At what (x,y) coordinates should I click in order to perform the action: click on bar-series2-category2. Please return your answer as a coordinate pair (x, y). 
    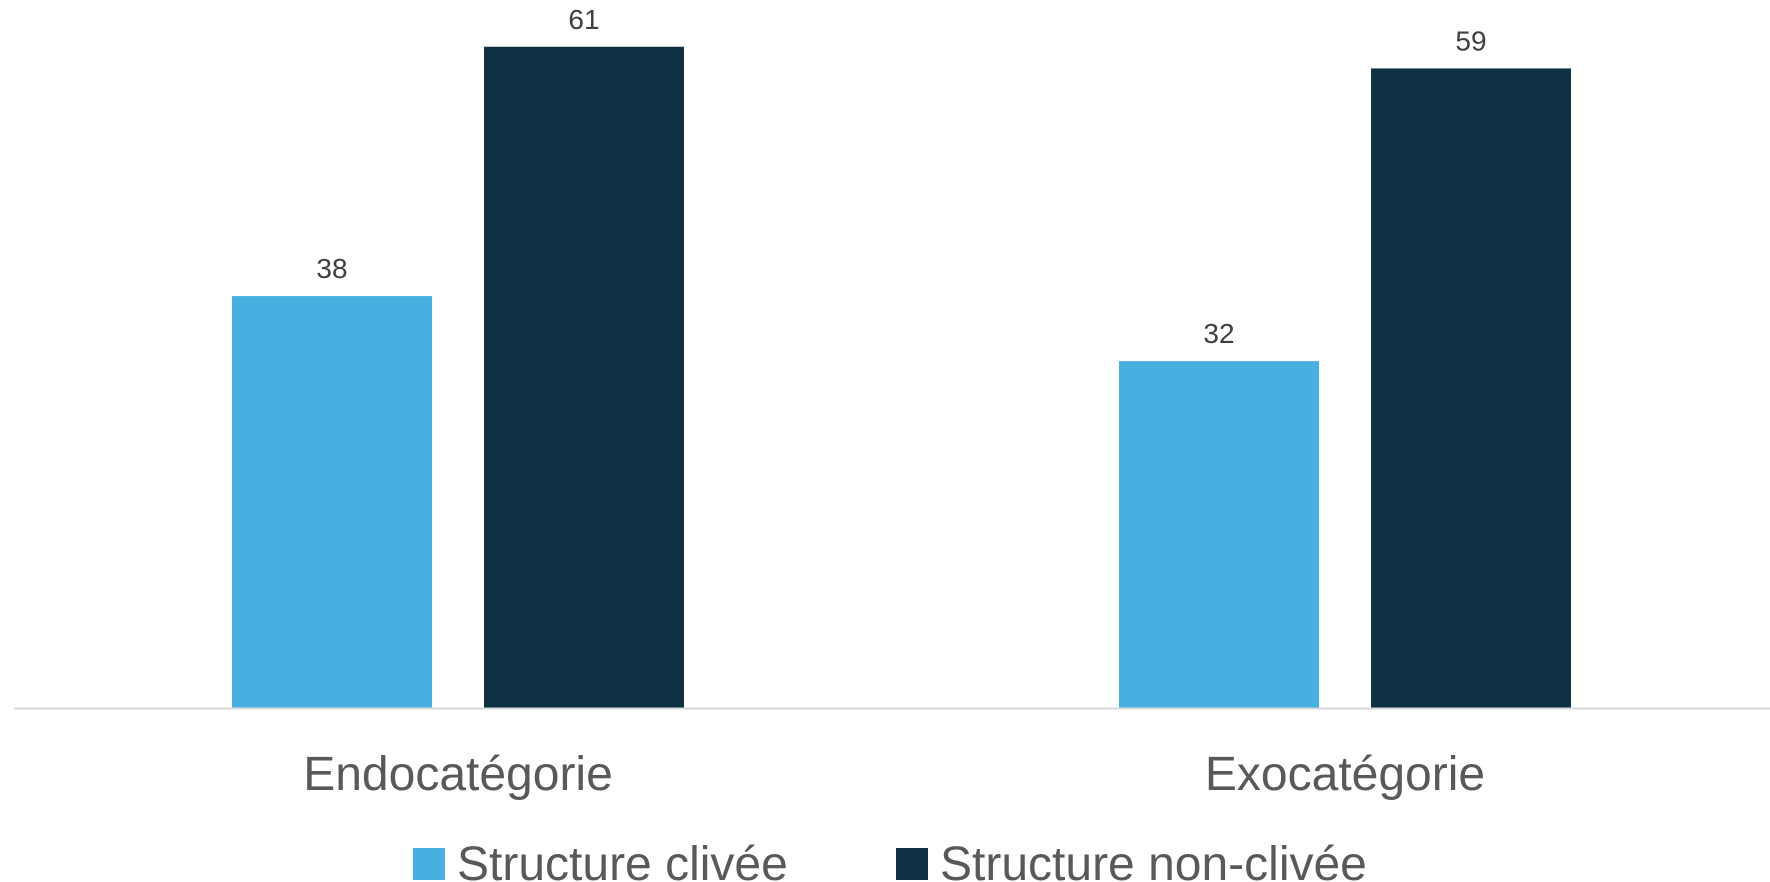
    Looking at the image, I should click on (1471, 388).